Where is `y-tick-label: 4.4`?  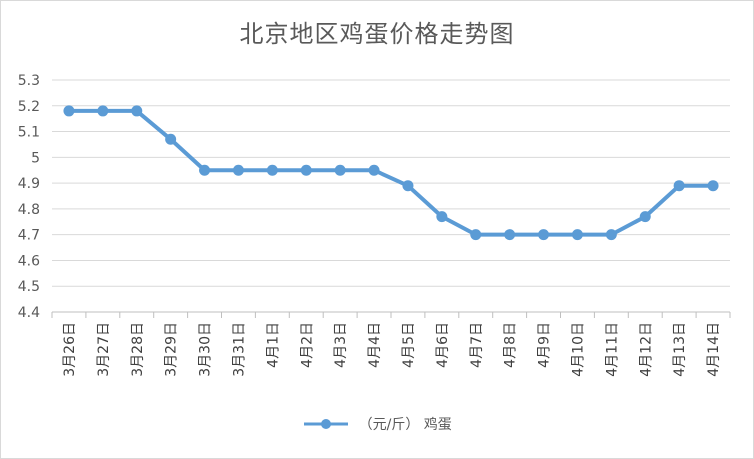
y-tick-label: 4.4 is located at coordinates (29, 313).